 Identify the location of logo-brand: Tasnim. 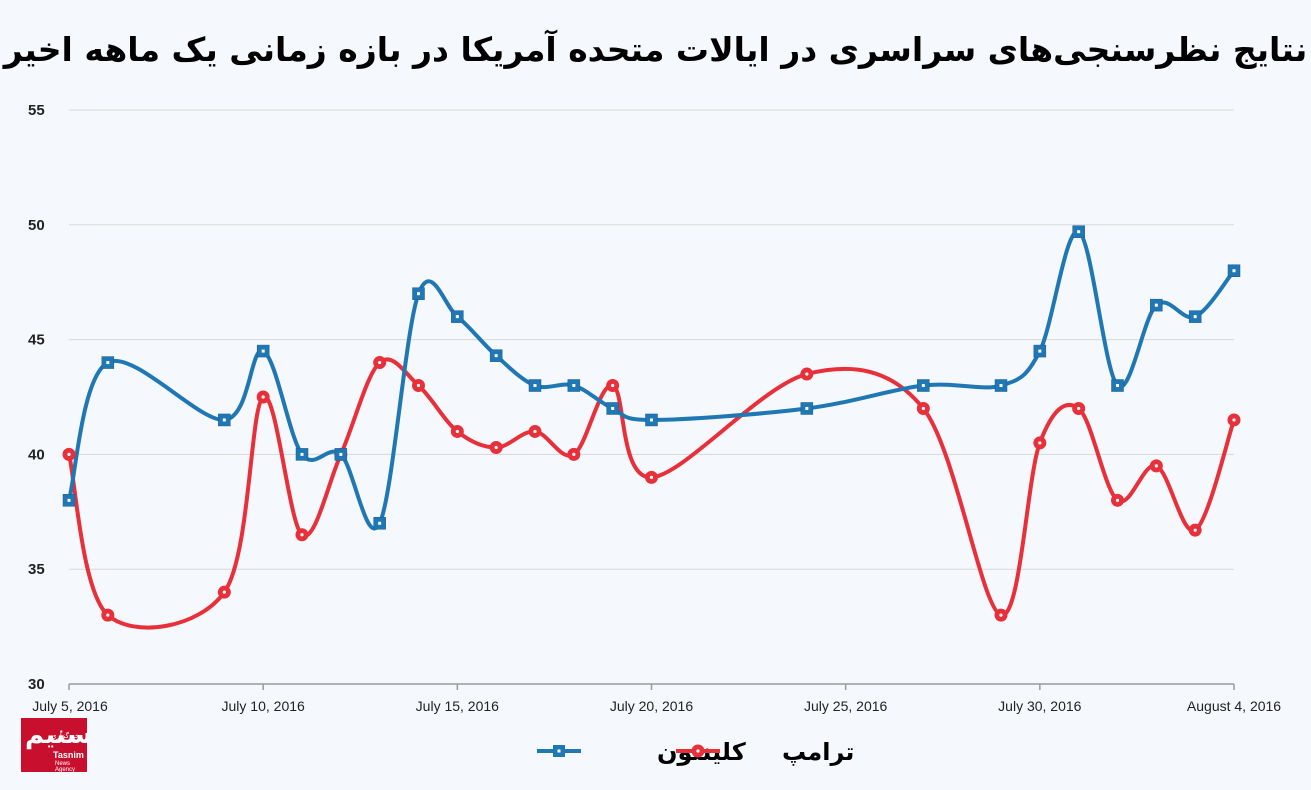
(68, 755).